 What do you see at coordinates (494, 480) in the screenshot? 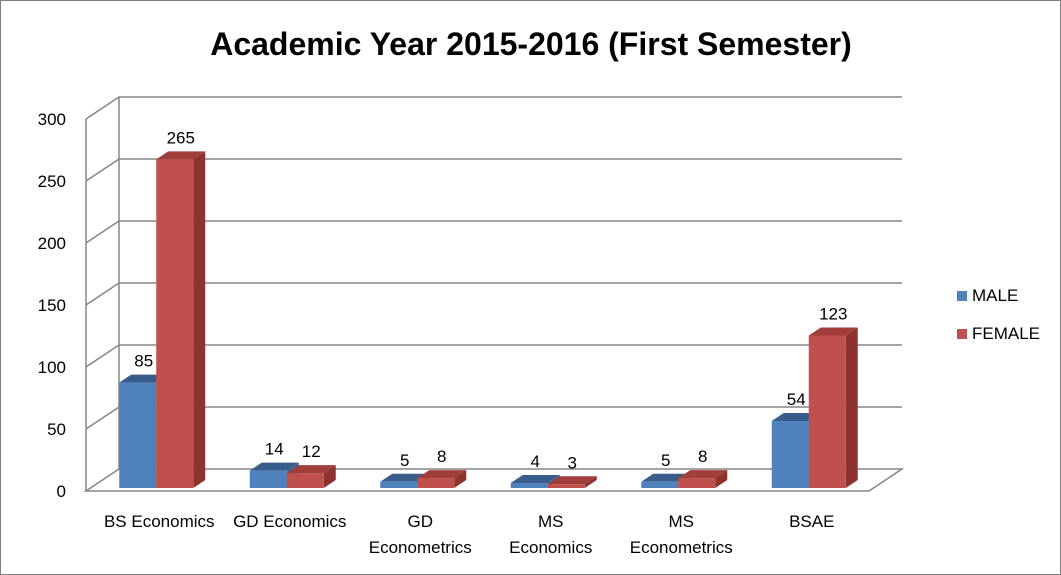
I see `floor-plane` at bounding box center [494, 480].